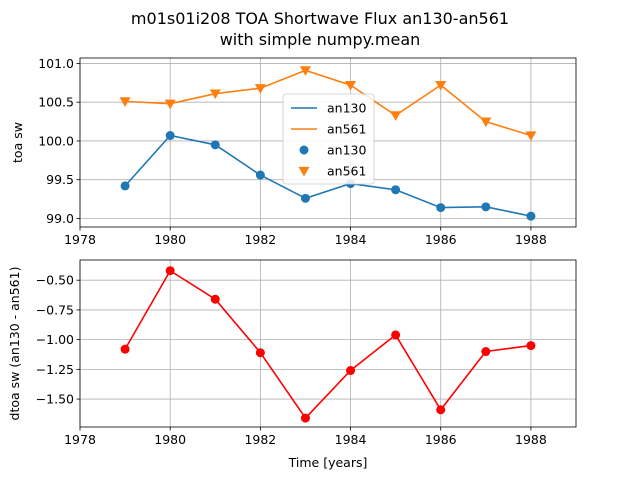 The height and width of the screenshot is (480, 640). I want to click on y-axis-label: toa sw, so click(17, 142).